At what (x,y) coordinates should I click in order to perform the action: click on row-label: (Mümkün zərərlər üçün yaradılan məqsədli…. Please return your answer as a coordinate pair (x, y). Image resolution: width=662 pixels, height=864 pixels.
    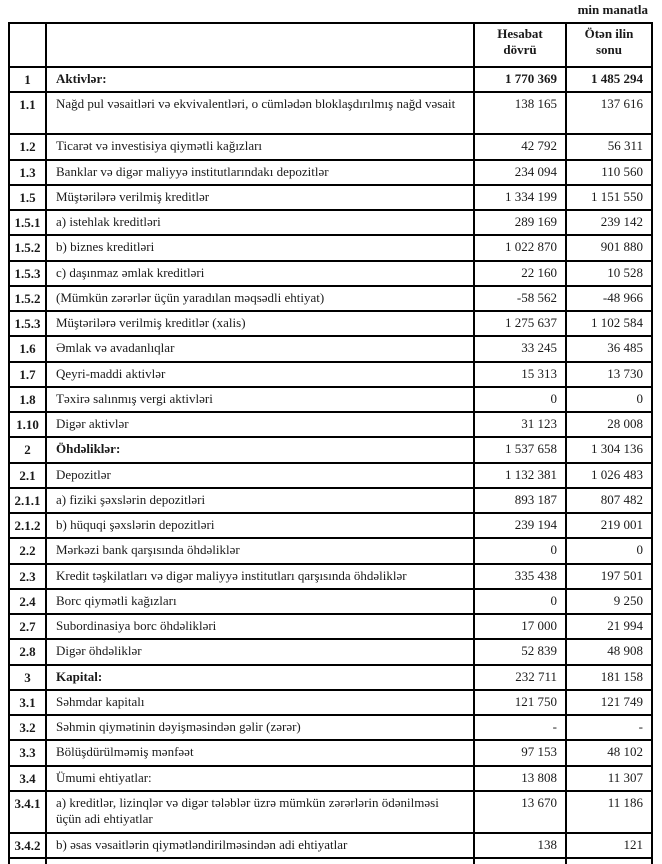
    Looking at the image, I should click on (260, 298).